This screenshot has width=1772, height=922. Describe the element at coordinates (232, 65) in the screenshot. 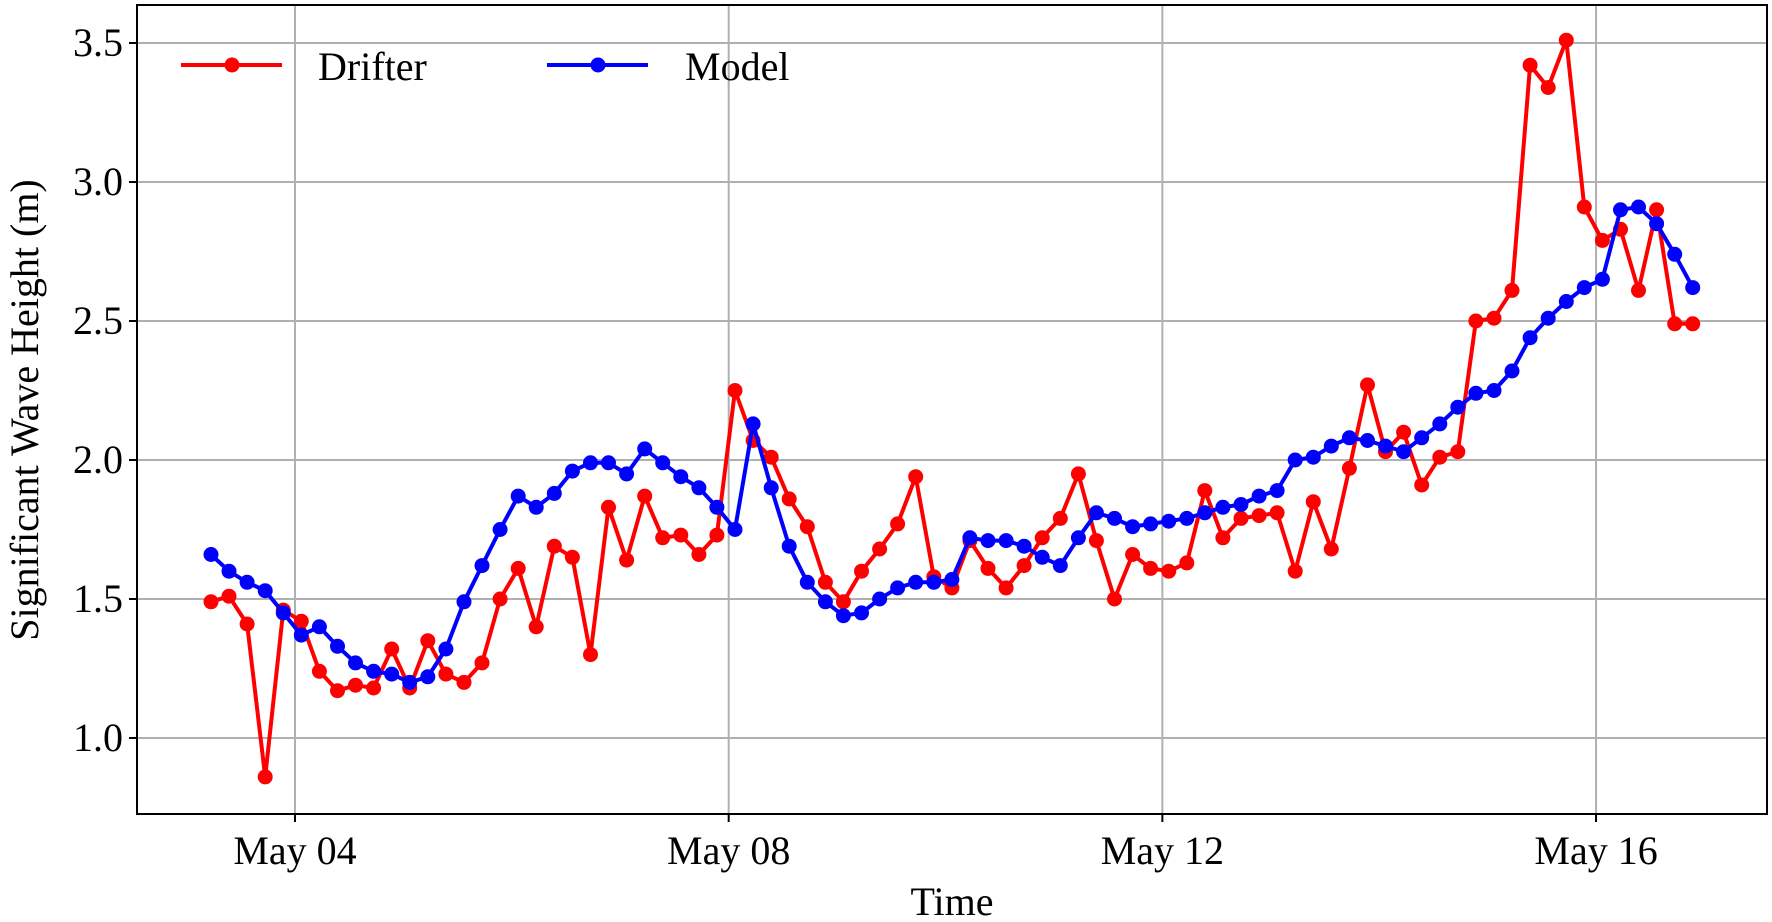

I see `legend-marker-drifter-icon` at that location.